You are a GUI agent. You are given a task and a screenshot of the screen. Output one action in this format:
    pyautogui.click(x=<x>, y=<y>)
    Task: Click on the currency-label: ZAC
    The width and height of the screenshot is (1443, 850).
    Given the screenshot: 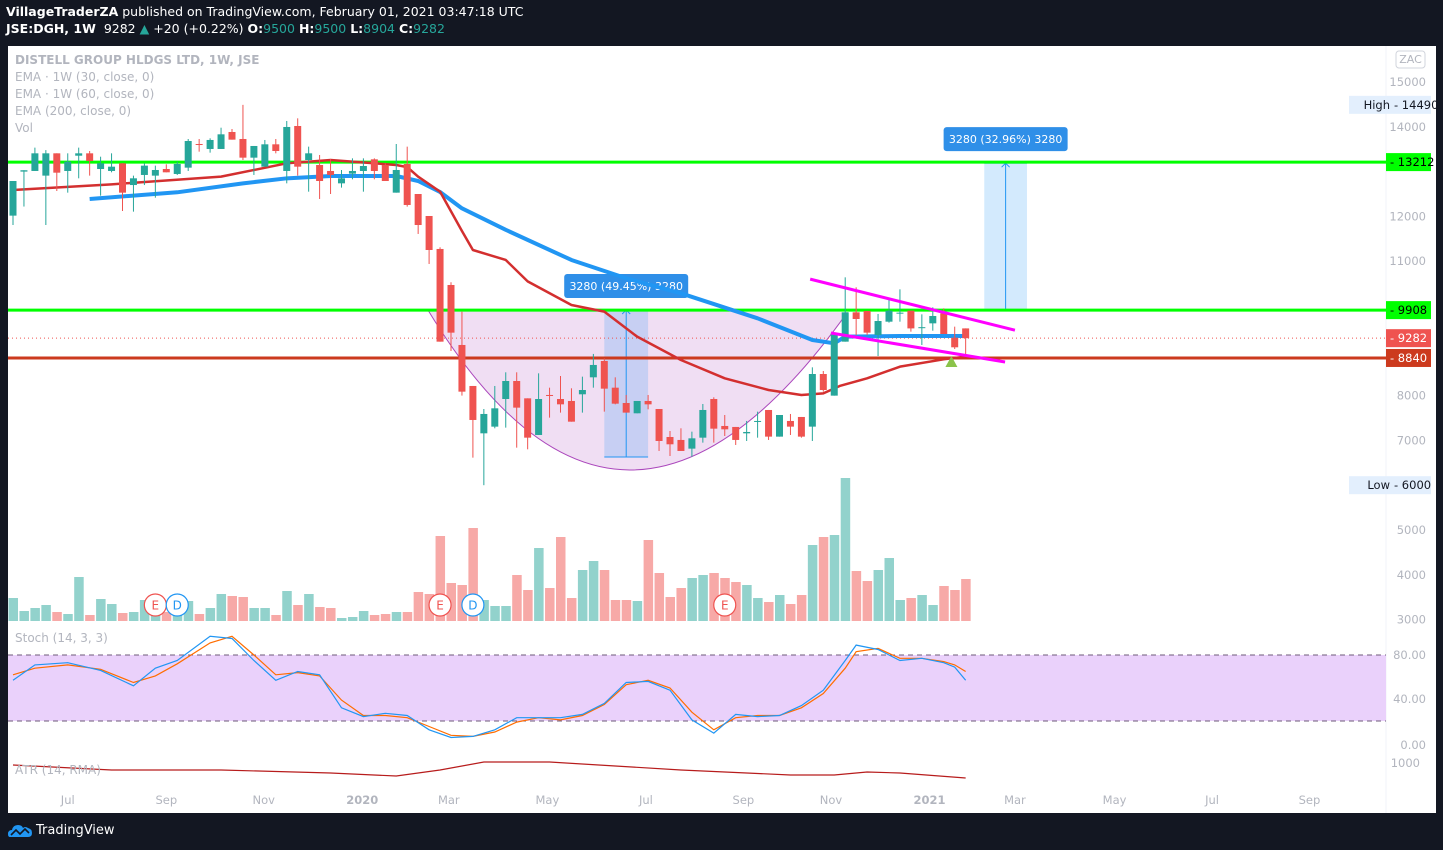 What is the action you would take?
    pyautogui.click(x=1410, y=59)
    